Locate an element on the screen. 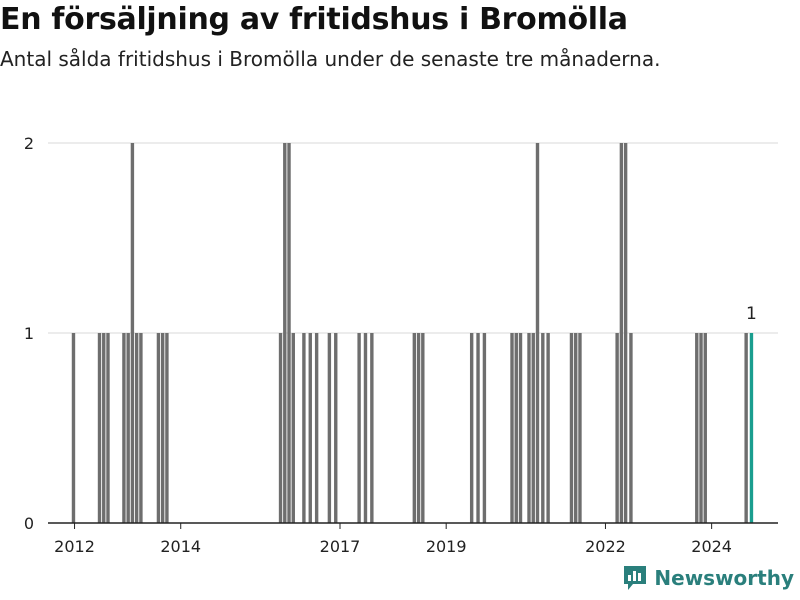 Image resolution: width=800 pixels, height=600 pixels. x-tick-label: 2022 is located at coordinates (605, 546).